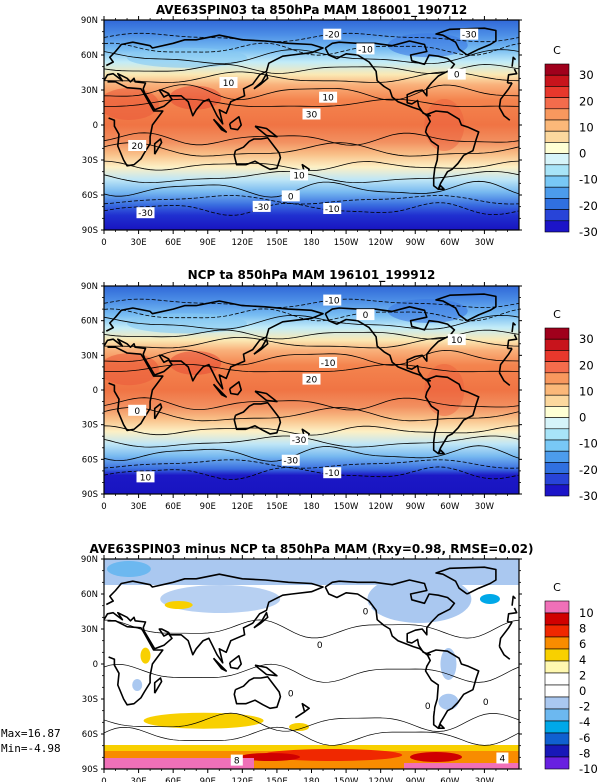 Image resolution: width=605 pixels, height=782 pixels. What do you see at coordinates (380, 779) in the screenshot?
I see `lon-tick-label: 120W` at bounding box center [380, 779].